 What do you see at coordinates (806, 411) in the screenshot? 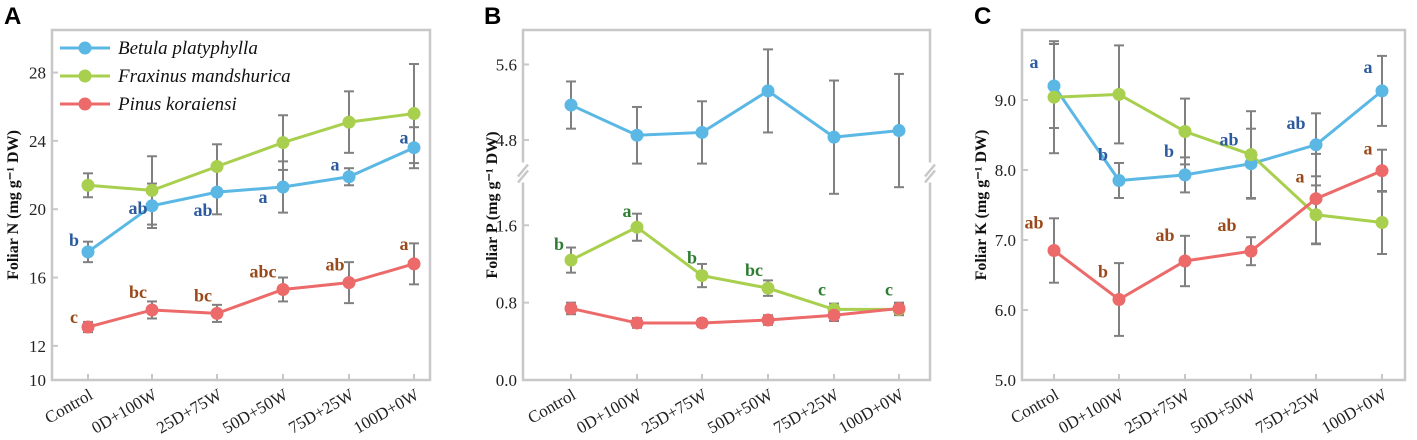
I see `x-tick-label: 75D+25W` at bounding box center [806, 411].